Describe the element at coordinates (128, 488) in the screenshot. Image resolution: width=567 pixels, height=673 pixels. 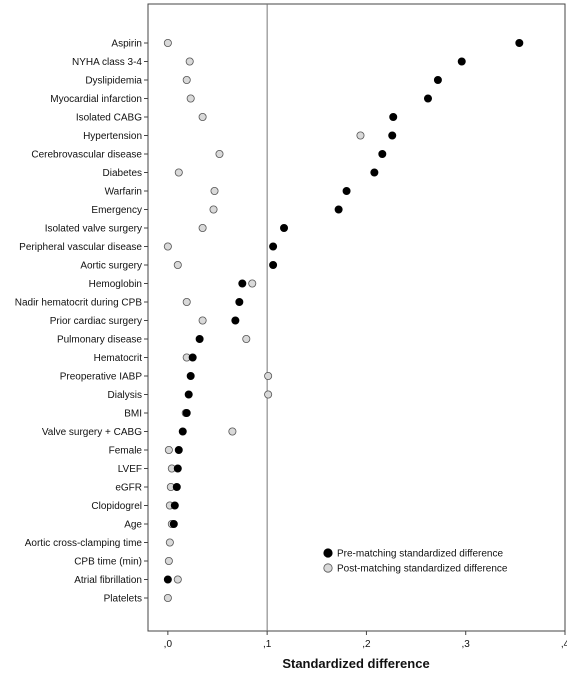
I see `category-label: eGFR` at that location.